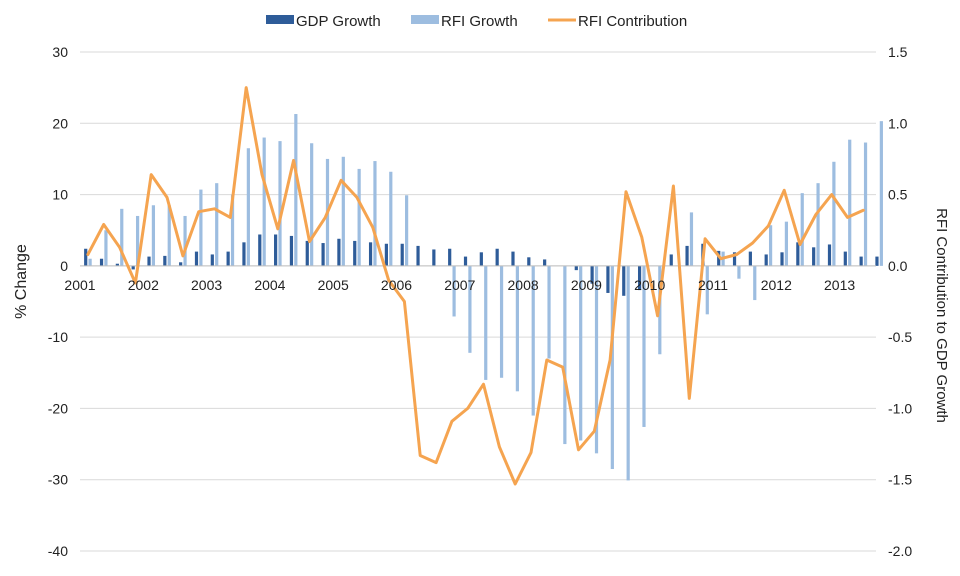 This screenshot has height=576, width=960. What do you see at coordinates (60, 52) in the screenshot?
I see `left-axis-tick-label: 30` at bounding box center [60, 52].